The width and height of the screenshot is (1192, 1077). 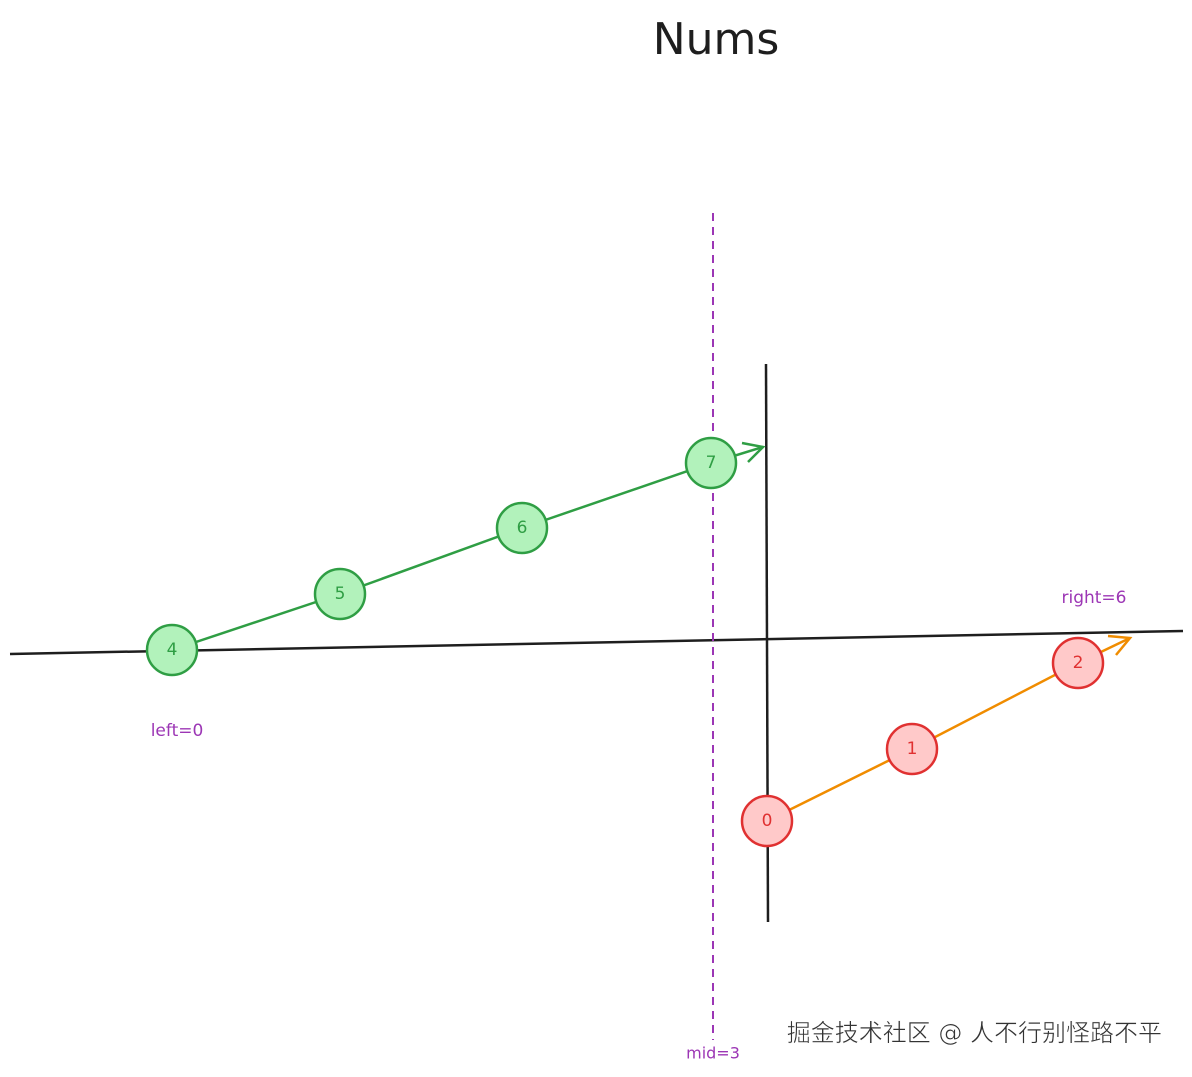 I want to click on node-label: 7, so click(x=711, y=463).